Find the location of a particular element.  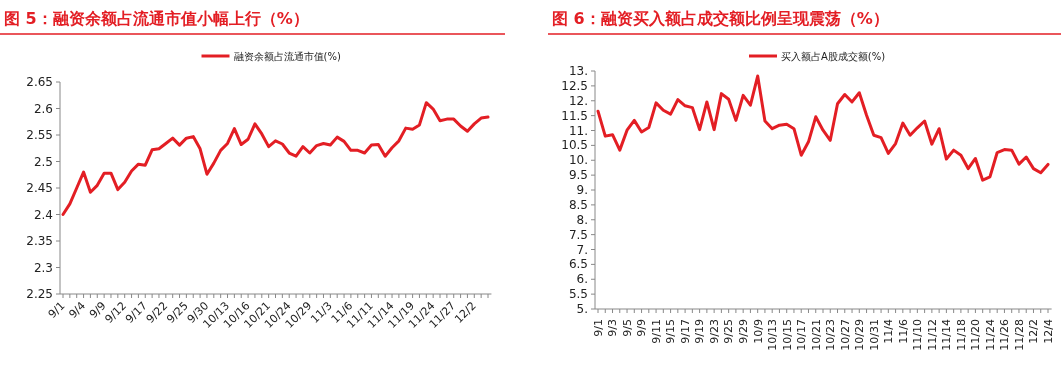

x-tick-label: 10/9 is located at coordinates (758, 331).